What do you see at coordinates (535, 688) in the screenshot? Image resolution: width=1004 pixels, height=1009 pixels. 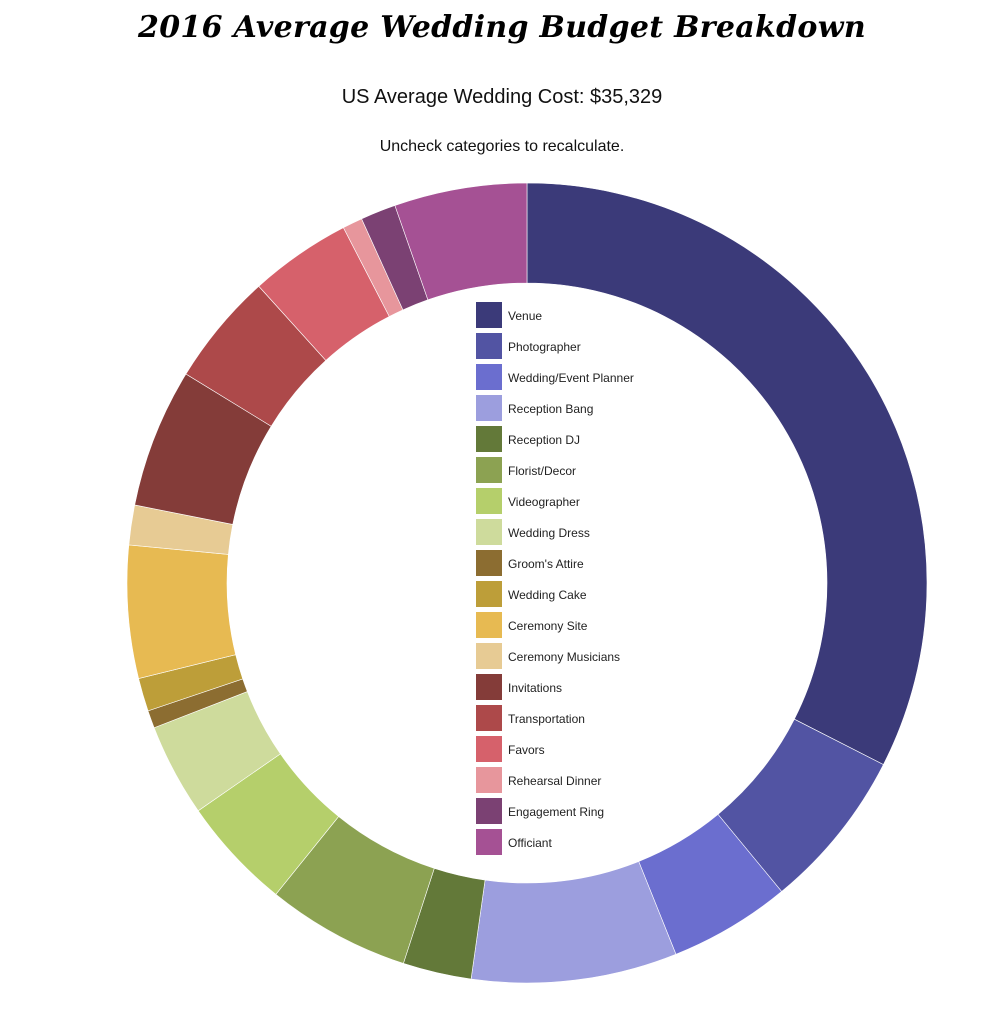 I see `legend-label: Invitations` at bounding box center [535, 688].